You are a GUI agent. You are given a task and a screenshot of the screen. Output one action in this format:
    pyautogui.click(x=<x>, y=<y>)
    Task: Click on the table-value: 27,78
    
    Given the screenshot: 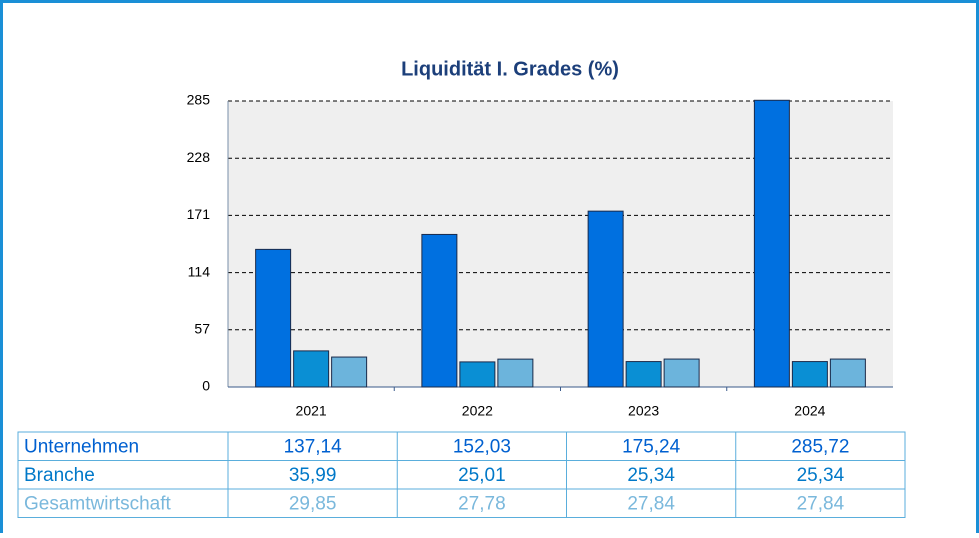 What is the action you would take?
    pyautogui.click(x=482, y=503)
    